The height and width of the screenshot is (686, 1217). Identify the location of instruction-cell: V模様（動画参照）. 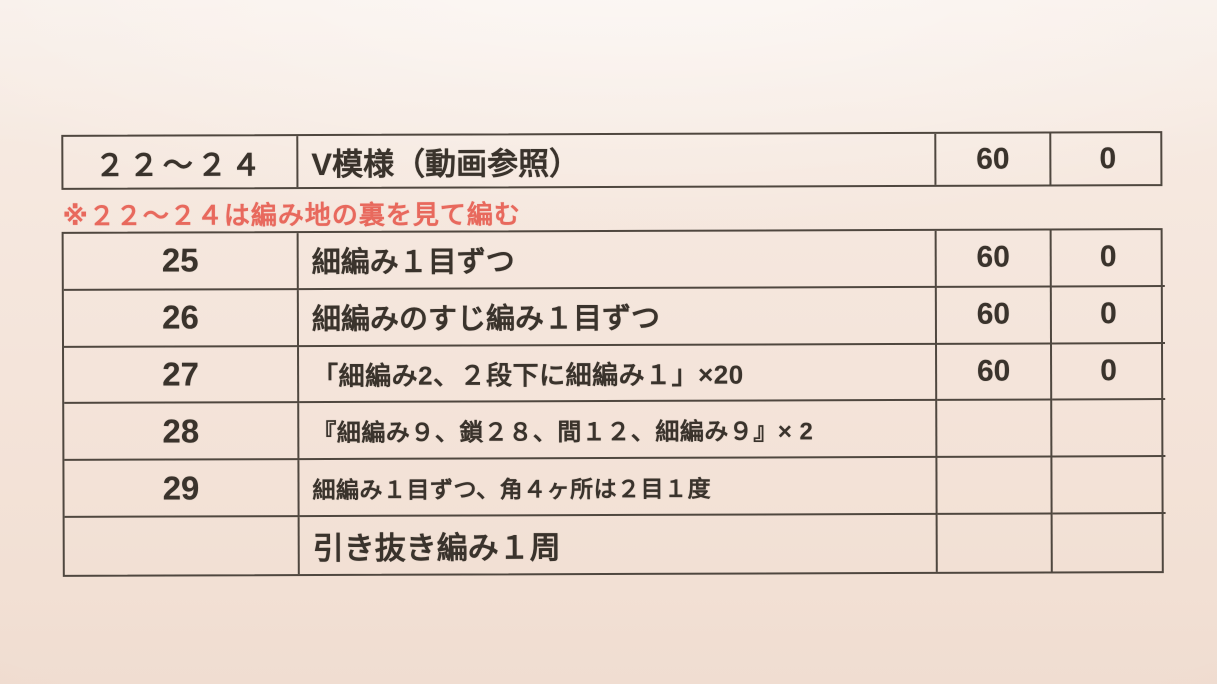
(617, 160).